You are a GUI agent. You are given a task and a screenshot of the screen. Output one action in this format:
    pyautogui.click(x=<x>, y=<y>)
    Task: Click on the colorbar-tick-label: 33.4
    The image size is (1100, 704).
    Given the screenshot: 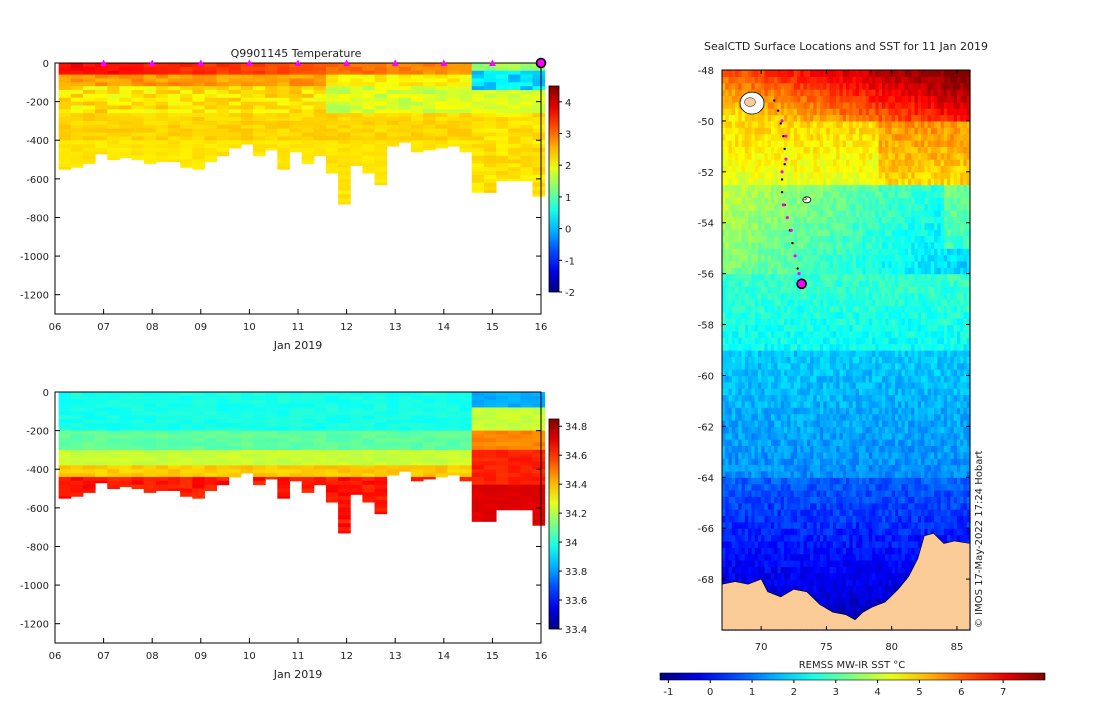 What is the action you would take?
    pyautogui.click(x=576, y=630)
    